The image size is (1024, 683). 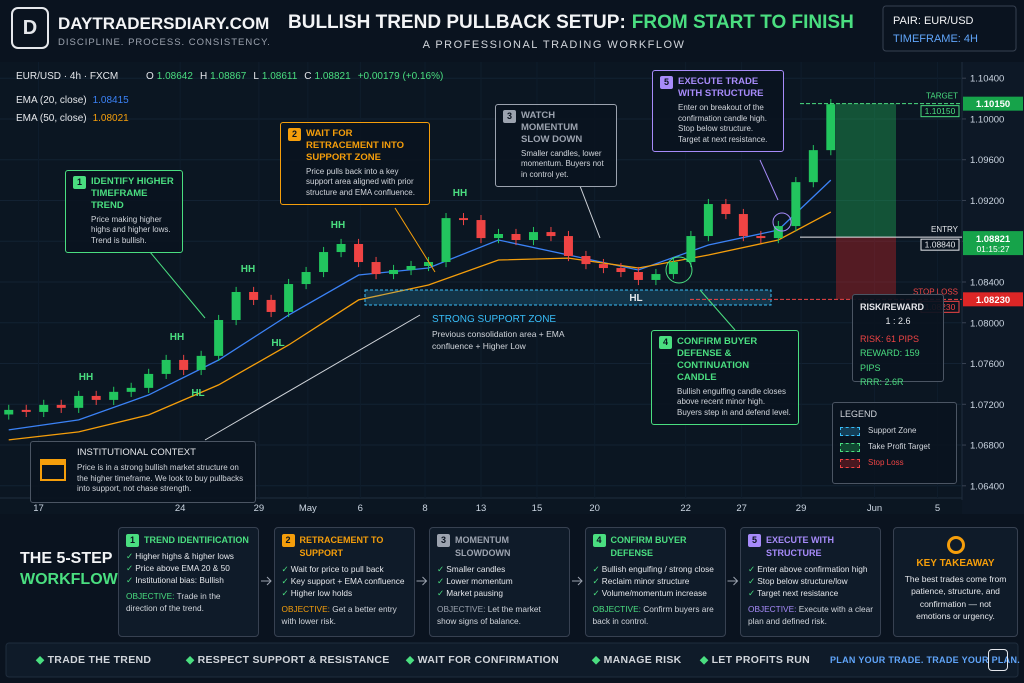 I want to click on y-tick-label: 1.06400, so click(x=987, y=486).